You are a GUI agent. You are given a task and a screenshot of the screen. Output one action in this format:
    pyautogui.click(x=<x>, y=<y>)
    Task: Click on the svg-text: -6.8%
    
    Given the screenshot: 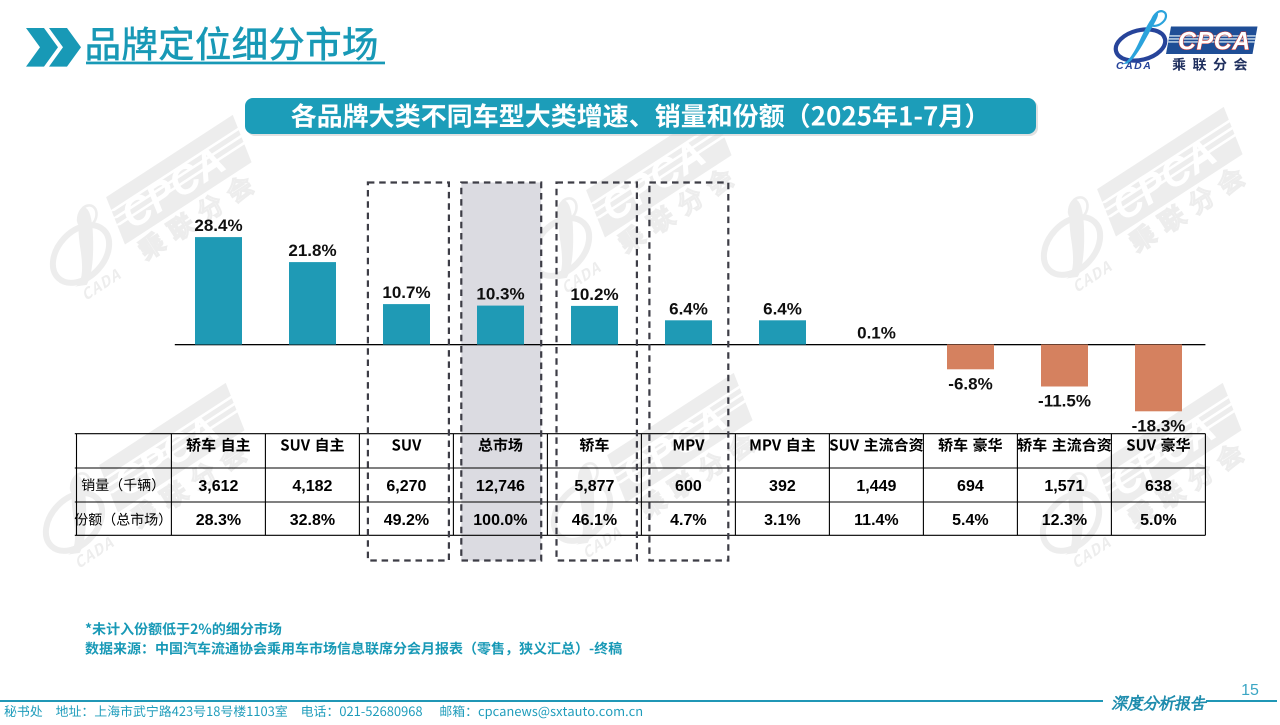 What is the action you would take?
    pyautogui.click(x=970, y=383)
    